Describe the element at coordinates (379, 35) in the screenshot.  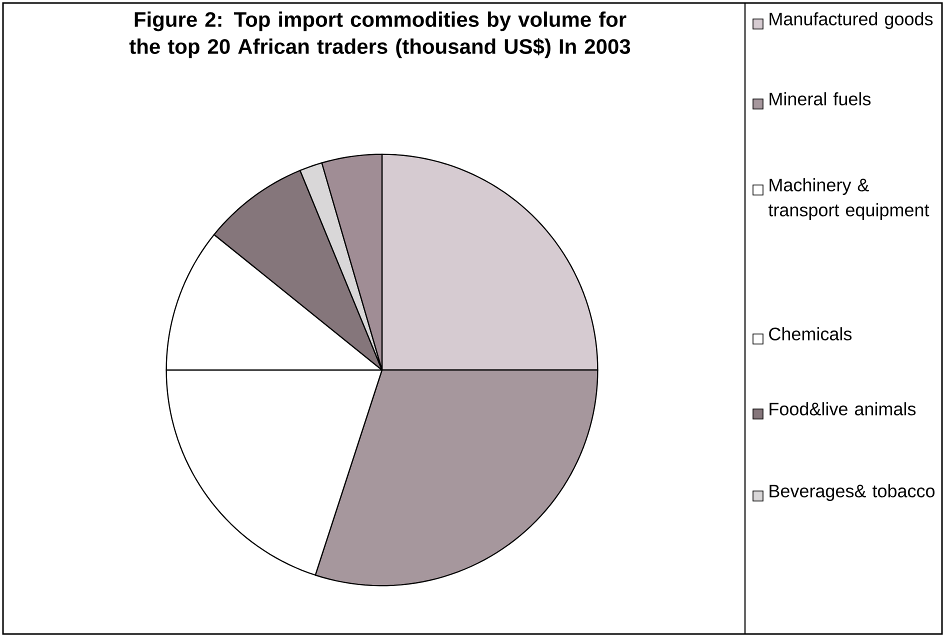
I see `text: Figure 2: Top import commodities by volume for the top 20 African traders (thousand US$) In 2003` at that location.